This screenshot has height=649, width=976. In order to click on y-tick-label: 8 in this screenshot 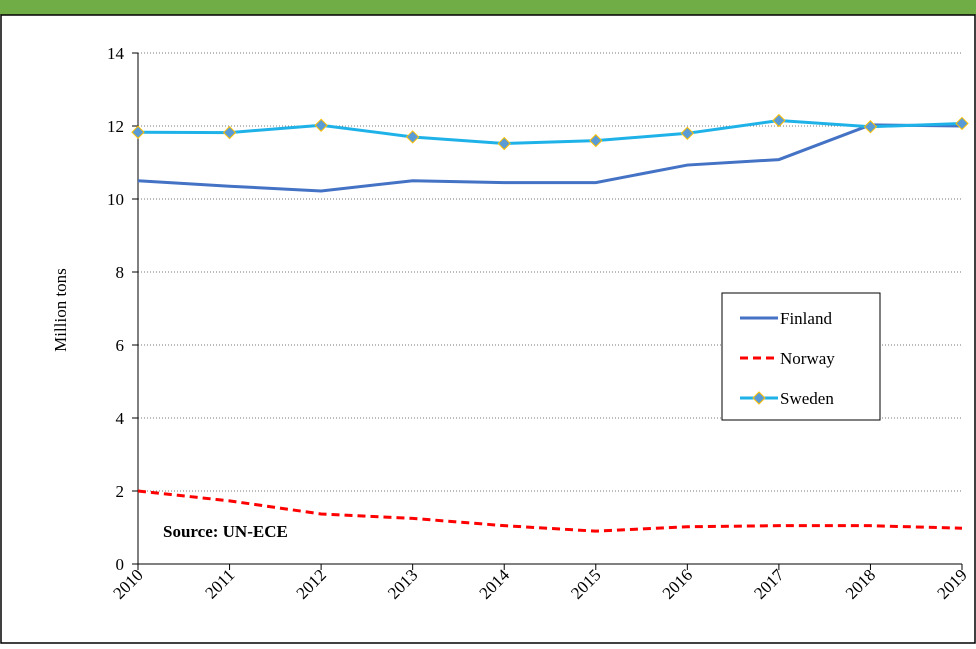, I will do `click(120, 272)`.